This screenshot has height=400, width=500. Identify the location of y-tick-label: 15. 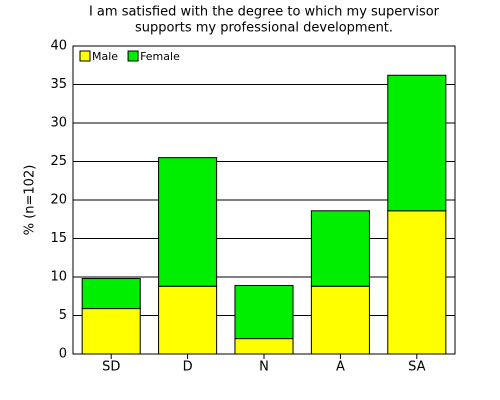
(58, 238).